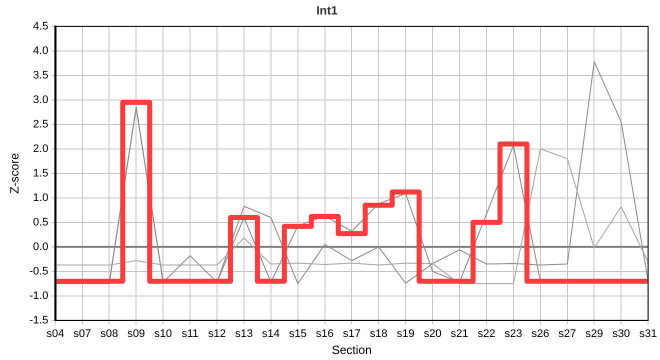 The image size is (660, 360). I want to click on x-tick-label: s18, so click(379, 334).